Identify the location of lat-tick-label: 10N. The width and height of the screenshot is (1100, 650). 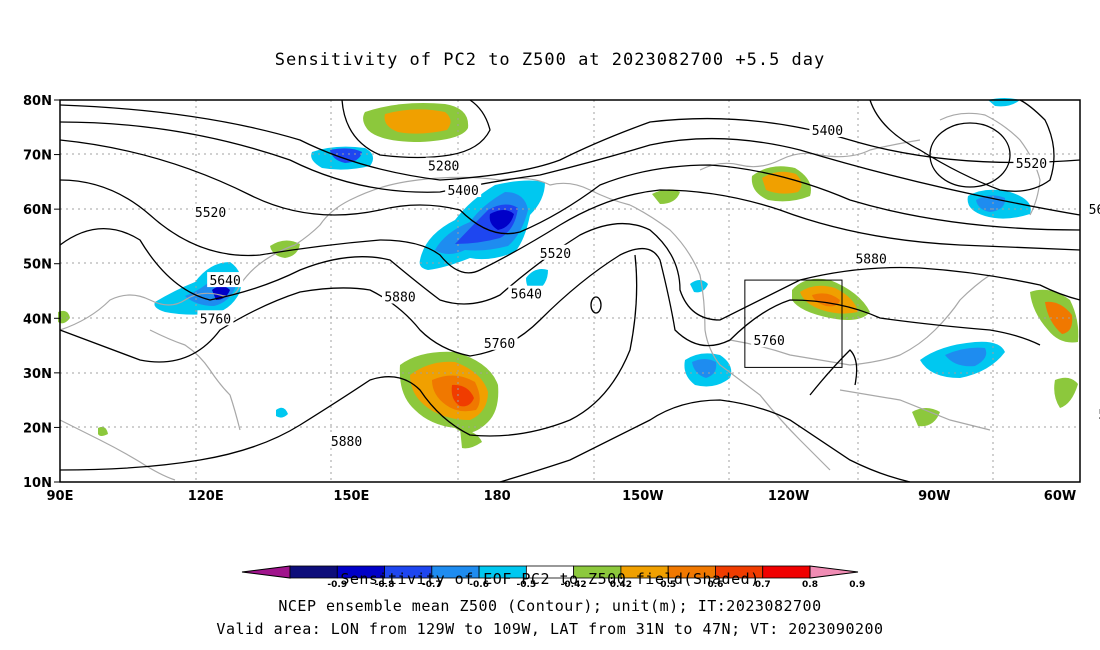
(37, 483).